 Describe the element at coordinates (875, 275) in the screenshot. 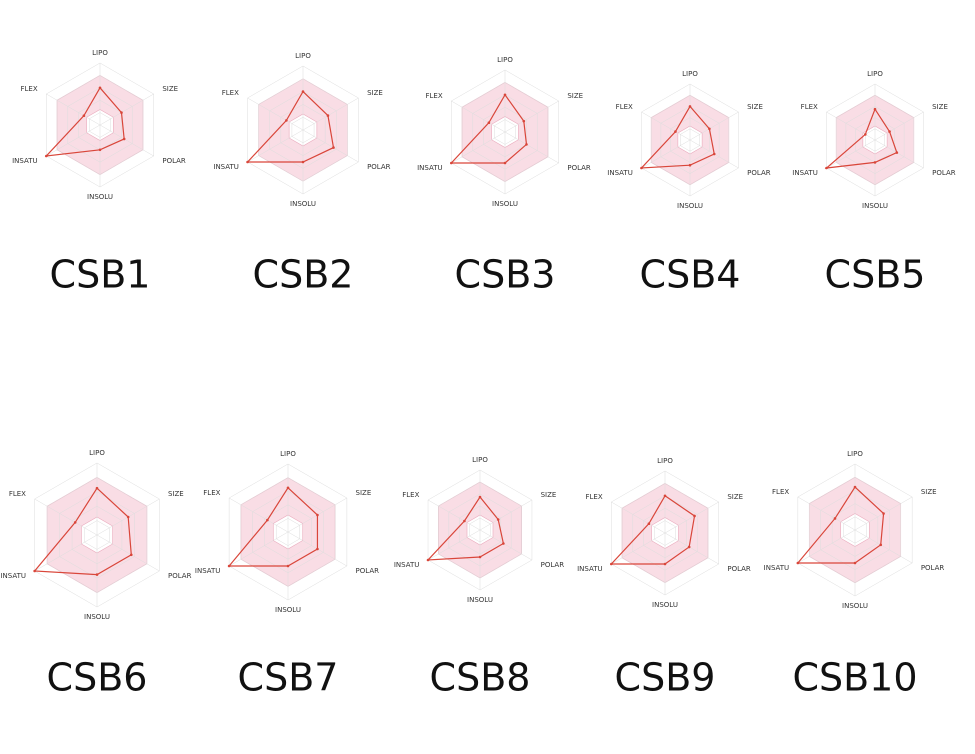

I see `chart-title: CSB5` at that location.